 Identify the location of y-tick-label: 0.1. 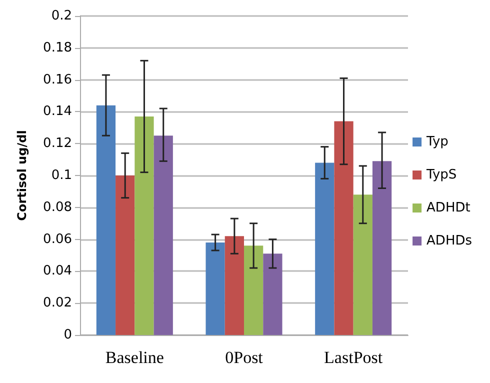
(61, 175).